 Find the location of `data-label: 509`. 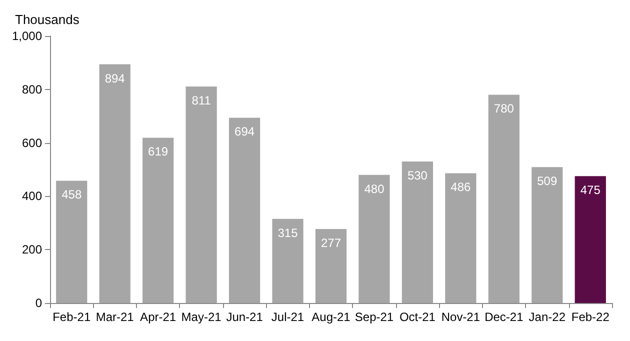

data-label: 509 is located at coordinates (547, 181).